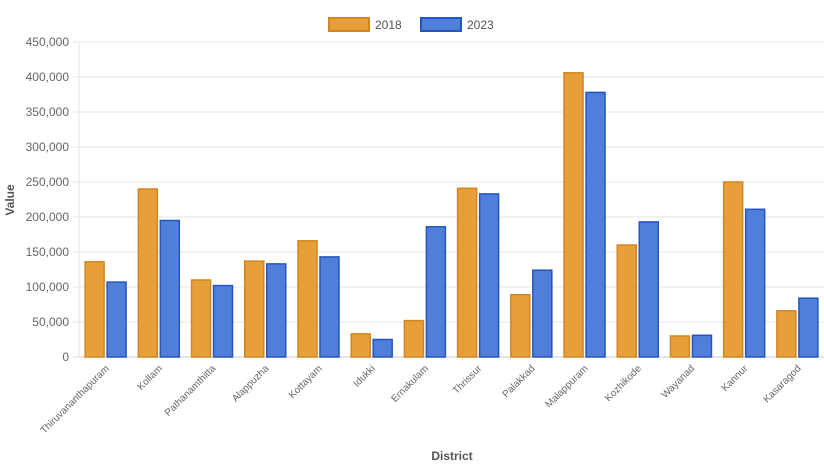 This screenshot has width=824, height=473. Describe the element at coordinates (733, 269) in the screenshot. I see `bar-2018-kannur` at that location.